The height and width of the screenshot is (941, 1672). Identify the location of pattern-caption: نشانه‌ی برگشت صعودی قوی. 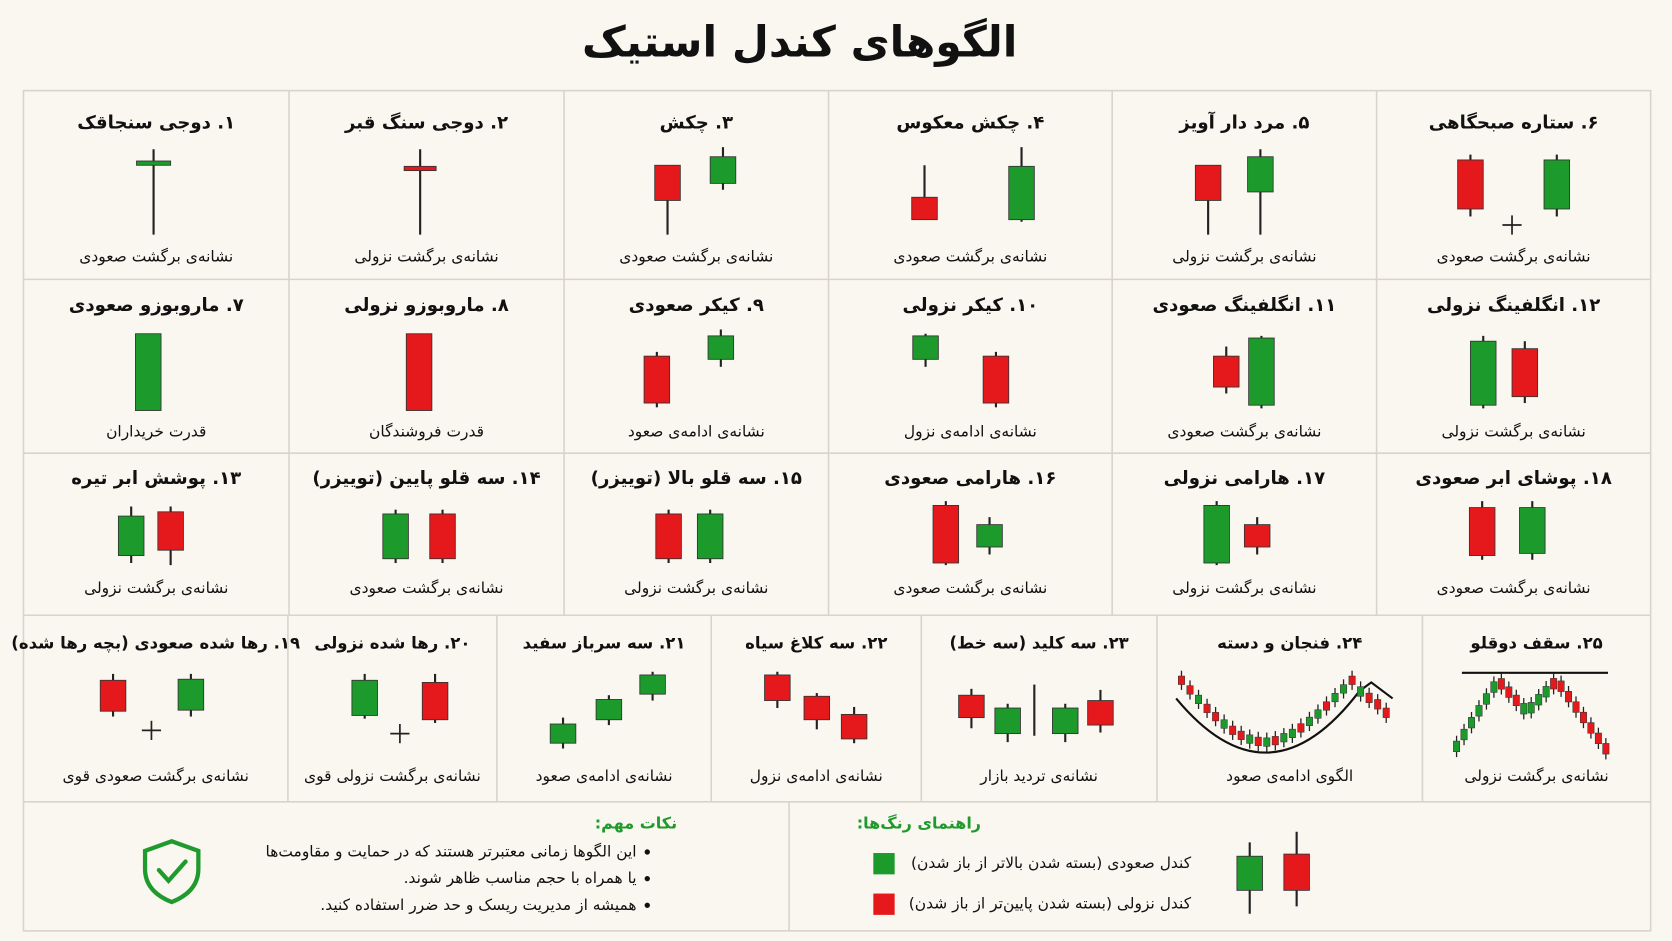
(156, 776).